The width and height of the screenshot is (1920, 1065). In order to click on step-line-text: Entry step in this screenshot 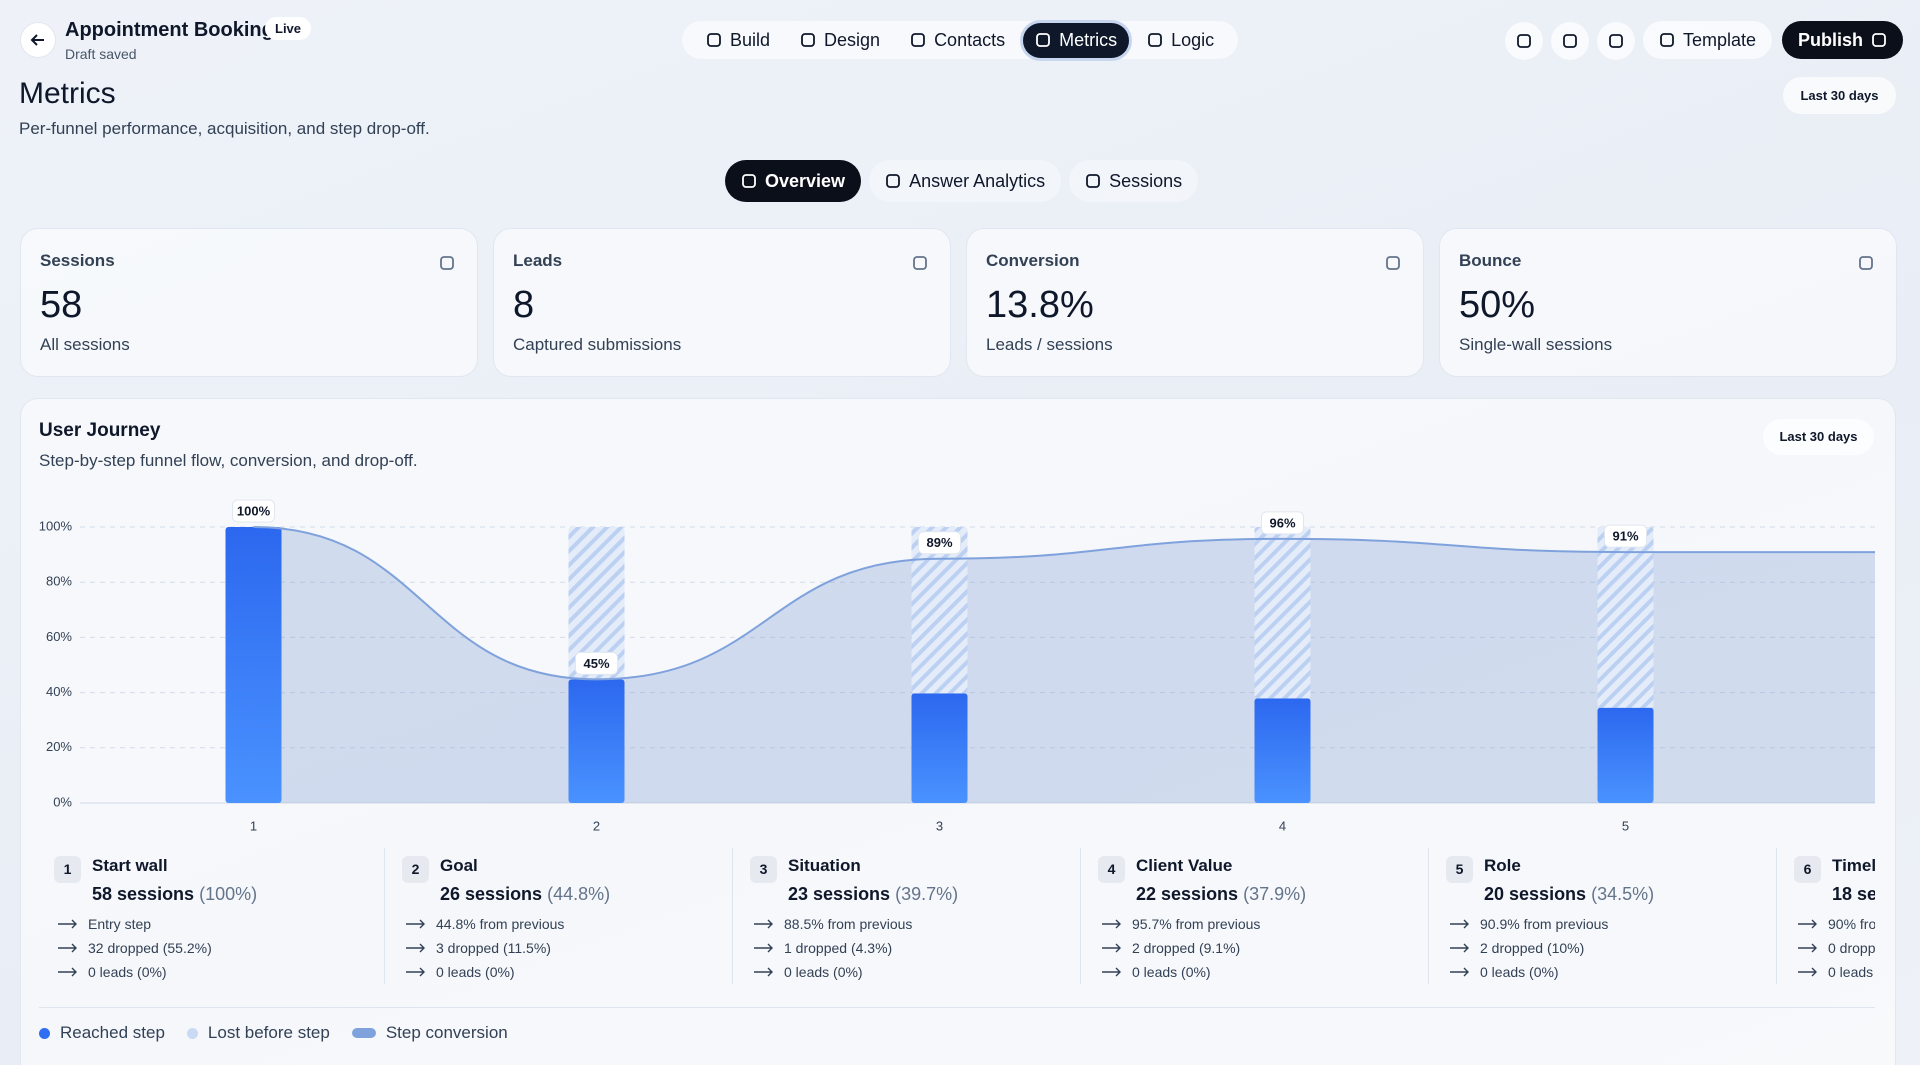, I will do `click(120, 924)`.